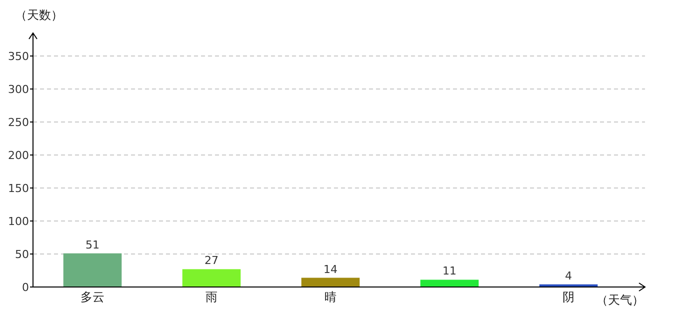  Describe the element at coordinates (330, 297) in the screenshot. I see `x-tick-label: 晴` at that location.